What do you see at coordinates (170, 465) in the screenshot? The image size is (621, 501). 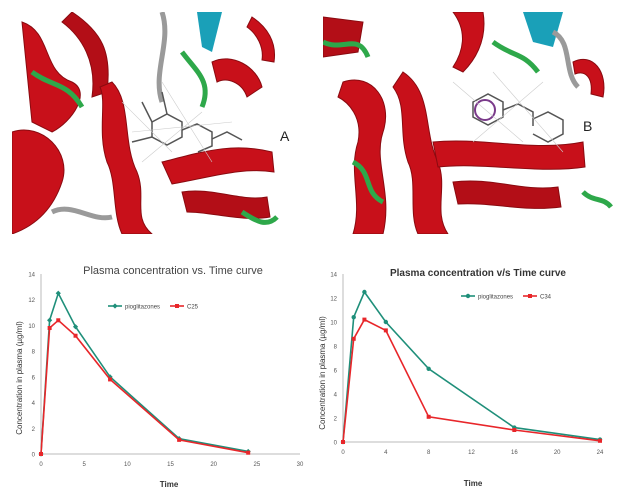 I see `x-tick-label: 15` at bounding box center [170, 465].